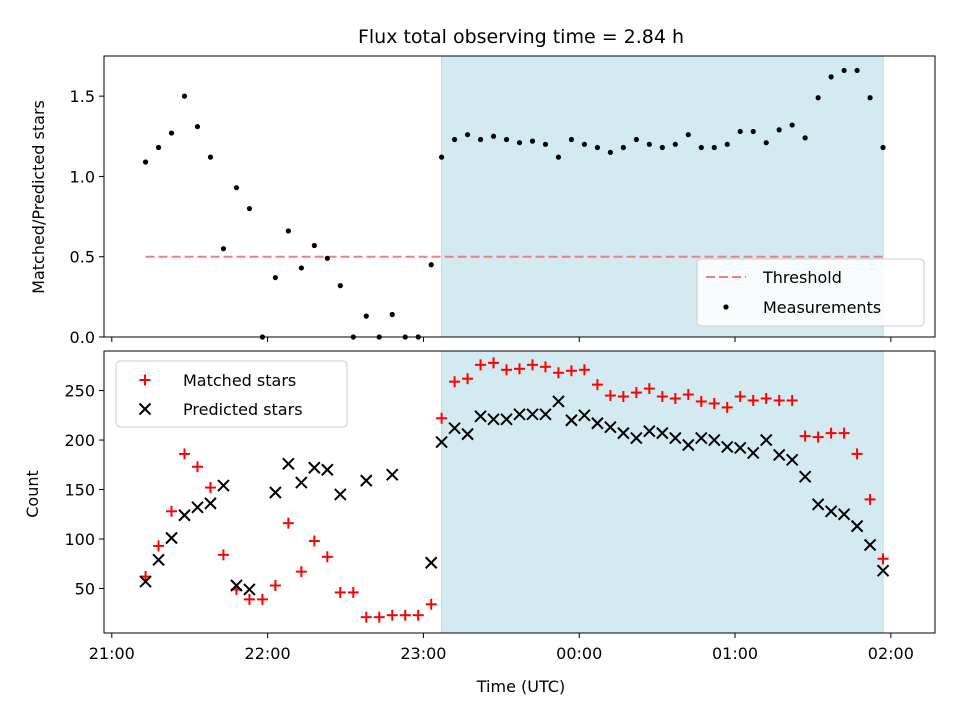 The width and height of the screenshot is (960, 720). I want to click on bottom-y-tick-label: 200, so click(79, 440).